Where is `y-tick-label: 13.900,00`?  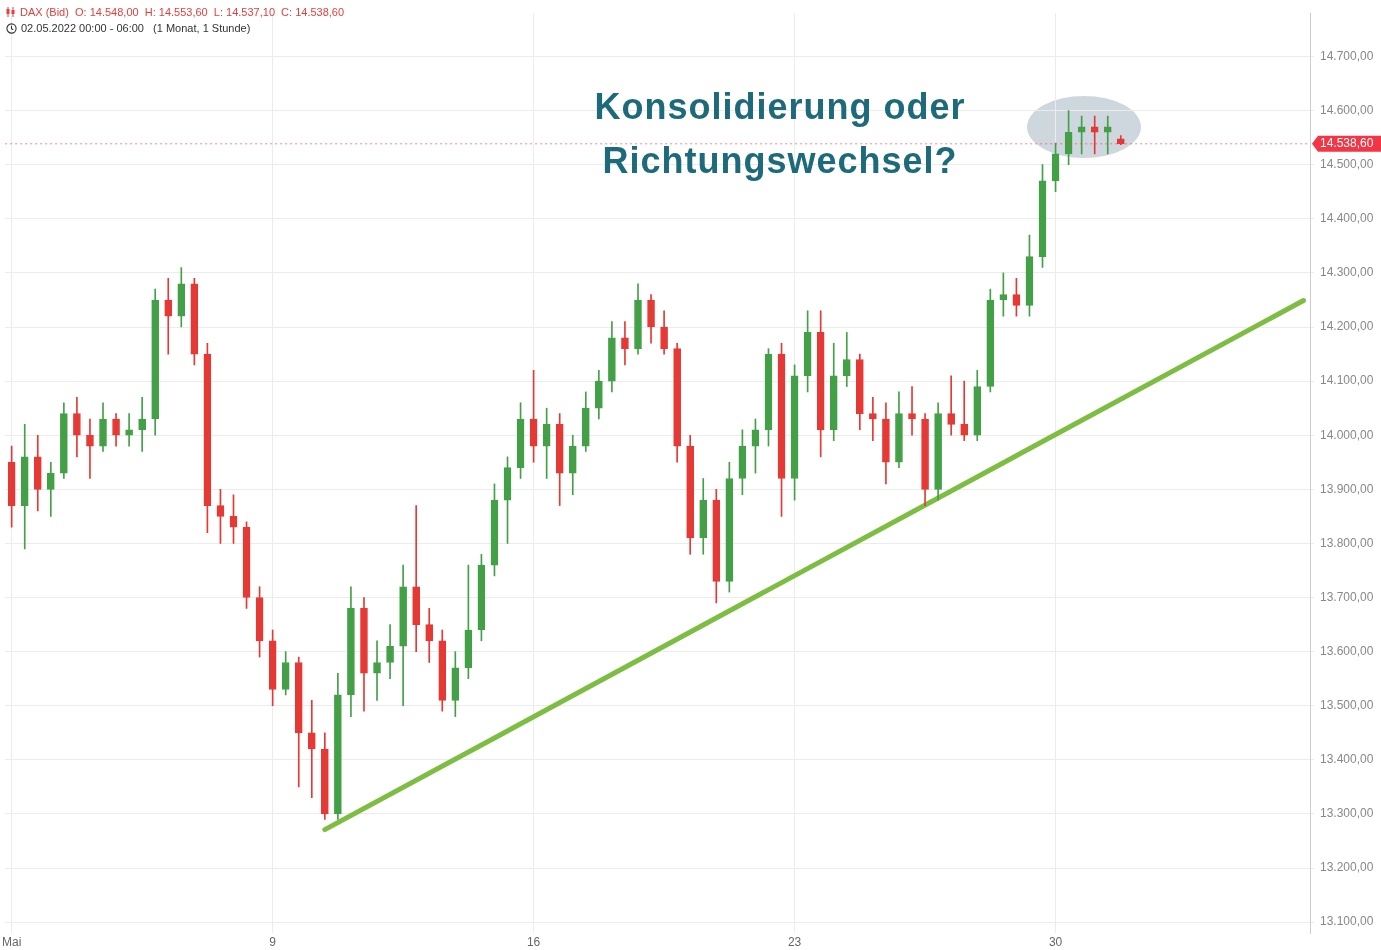
y-tick-label: 13.900,00 is located at coordinates (1347, 488).